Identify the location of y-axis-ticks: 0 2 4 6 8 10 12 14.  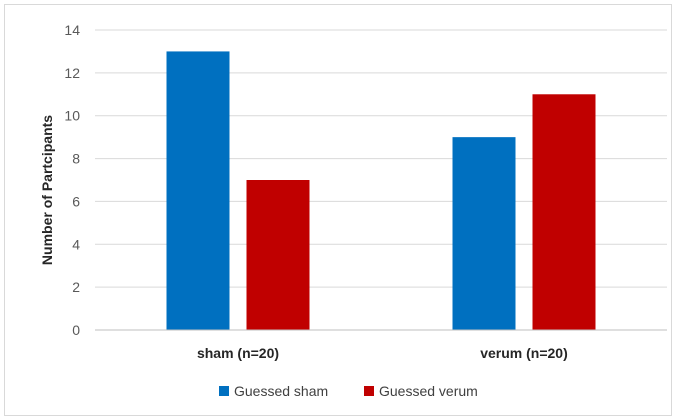
(72, 180).